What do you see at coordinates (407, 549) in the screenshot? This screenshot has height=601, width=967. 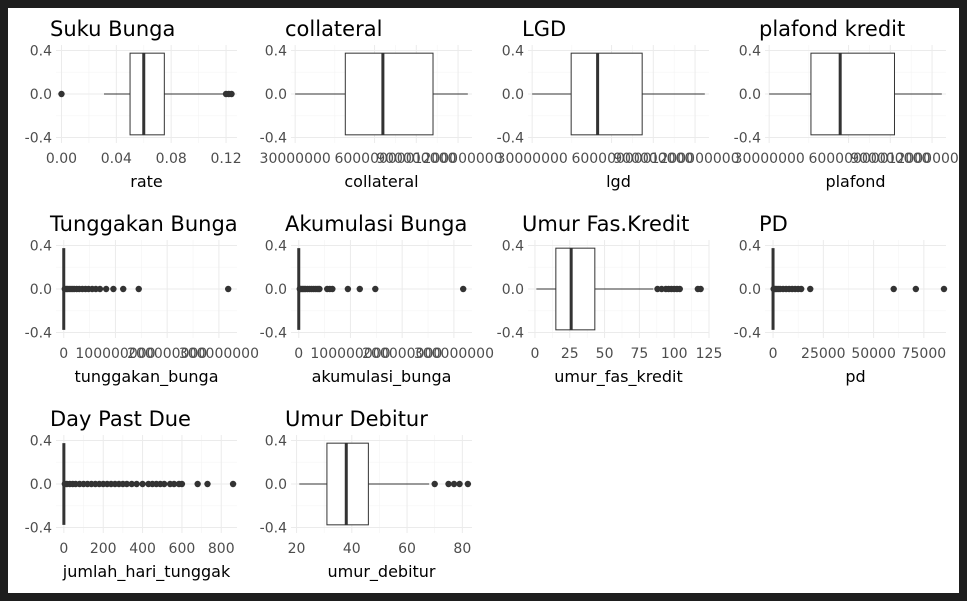 I see `x-tick-label: 60` at bounding box center [407, 549].